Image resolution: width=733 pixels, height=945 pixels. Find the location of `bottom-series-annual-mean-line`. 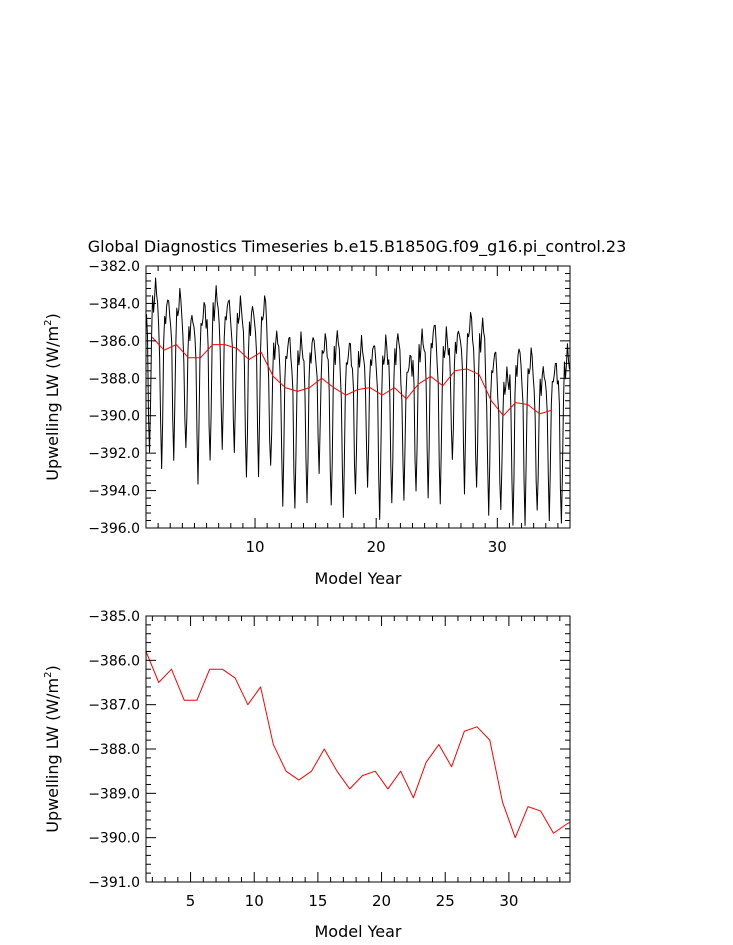

bottom-series-annual-mean-line is located at coordinates (358, 745).